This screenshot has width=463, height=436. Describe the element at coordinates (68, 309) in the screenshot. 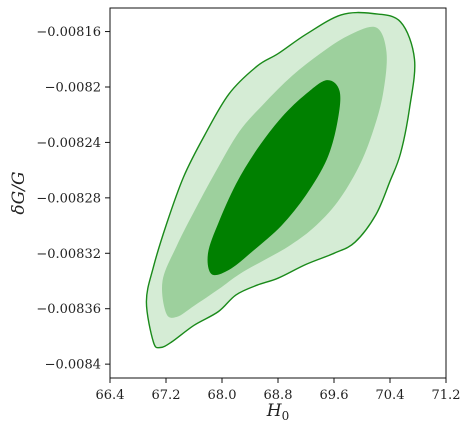

I see `y-tick-label: −0.00836` at that location.